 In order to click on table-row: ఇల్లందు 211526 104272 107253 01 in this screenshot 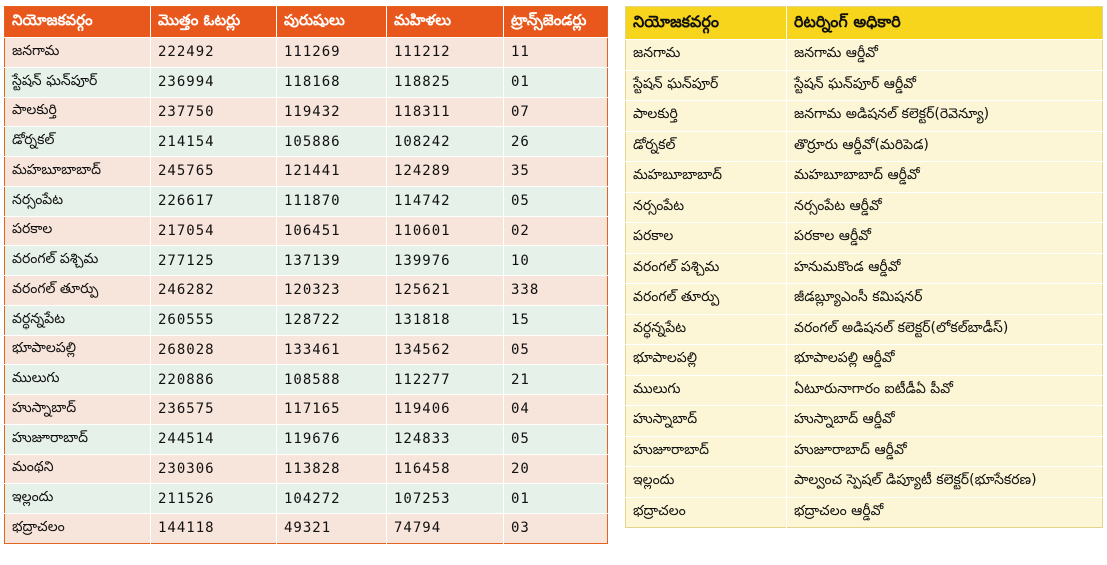, I will do `click(306, 498)`.